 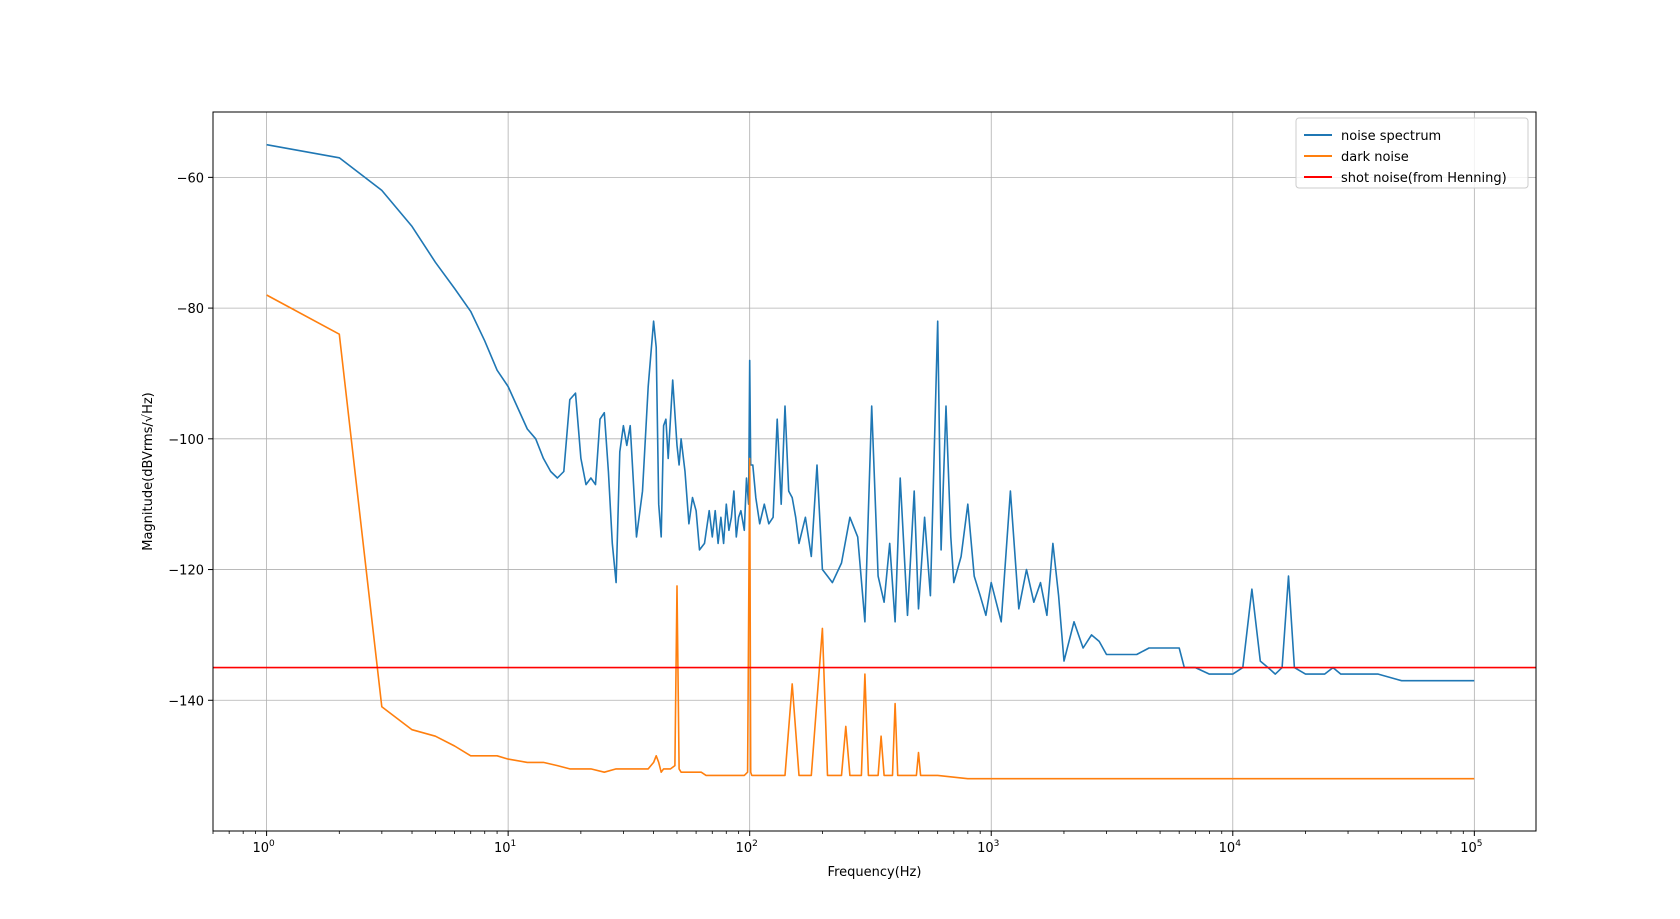 I want to click on y-tick-label: −60, so click(x=190, y=178).